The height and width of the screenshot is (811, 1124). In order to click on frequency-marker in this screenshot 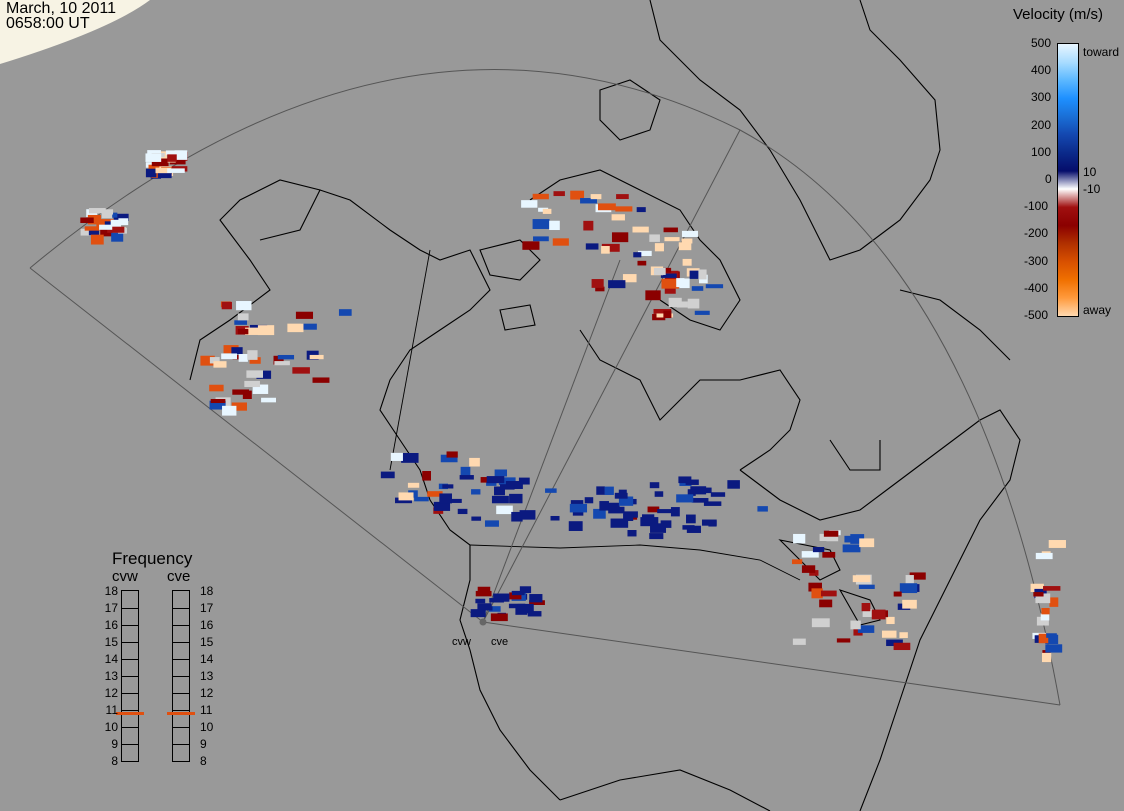, I will do `click(181, 714)`.